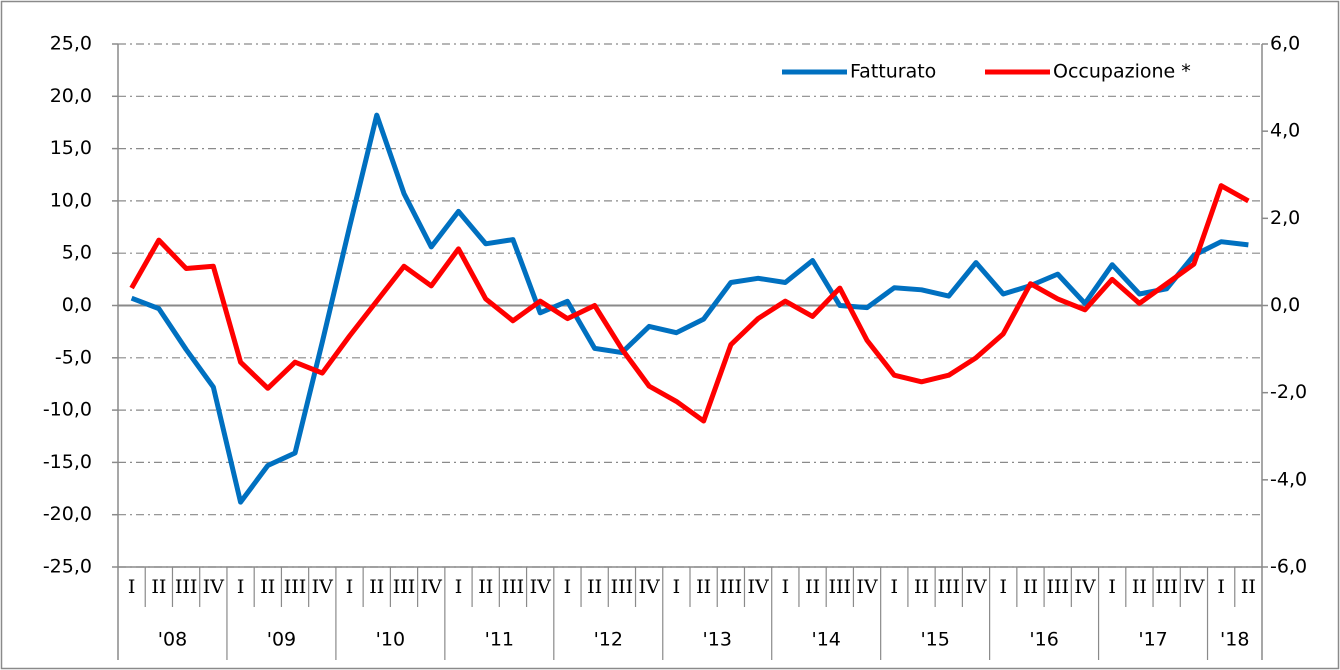 This screenshot has height=670, width=1340. Describe the element at coordinates (1043, 640) in the screenshot. I see `x-group-label: '16` at that location.